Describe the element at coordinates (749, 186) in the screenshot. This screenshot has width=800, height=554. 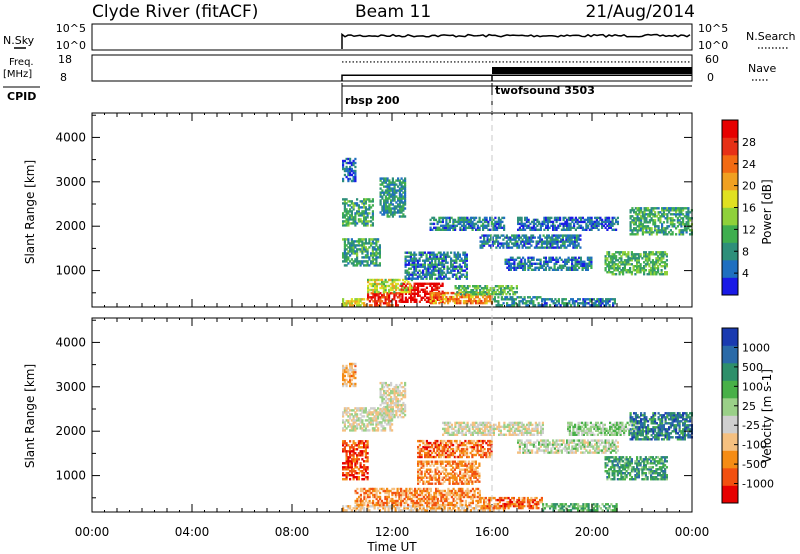
I see `colorbar-tick-label-4: 20` at that location.